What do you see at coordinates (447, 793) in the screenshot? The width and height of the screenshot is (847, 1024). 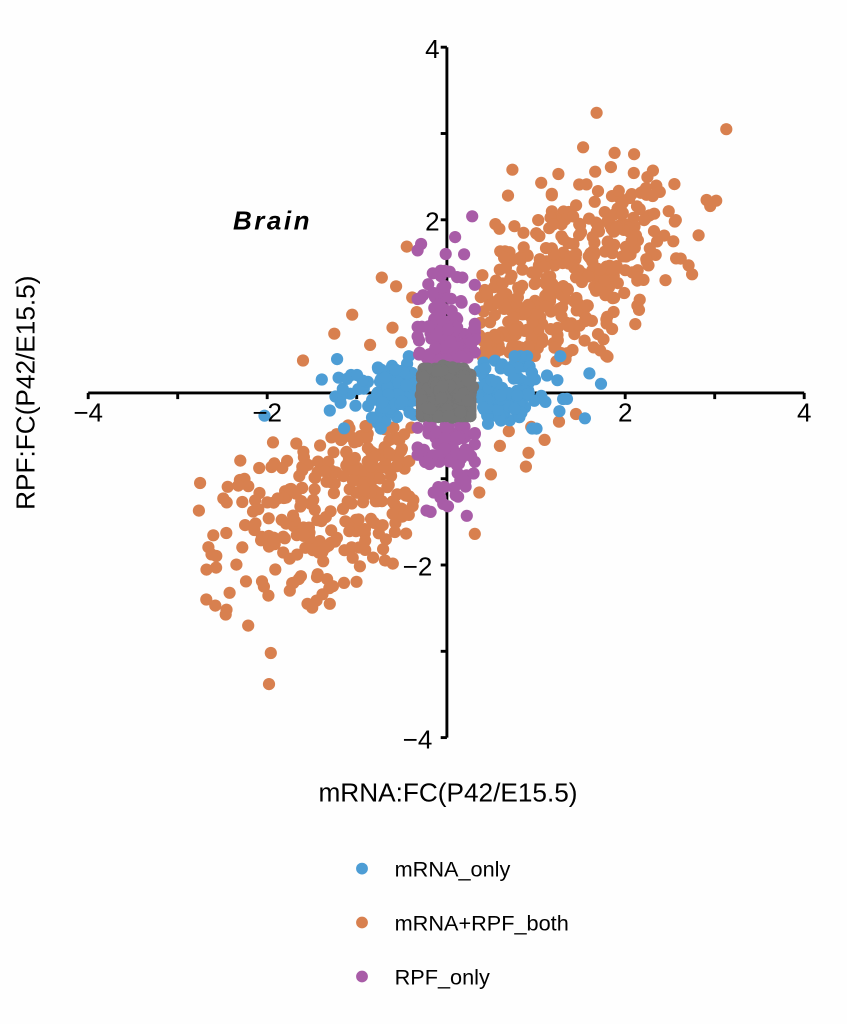 I see `svg-text: mRNA:FC(P42/E15.5)` at bounding box center [447, 793].